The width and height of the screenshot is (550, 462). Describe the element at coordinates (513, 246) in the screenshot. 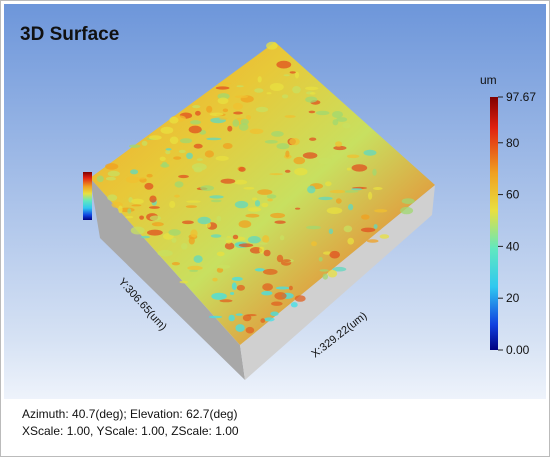

I see `colorbar-tick-label: 40` at that location.